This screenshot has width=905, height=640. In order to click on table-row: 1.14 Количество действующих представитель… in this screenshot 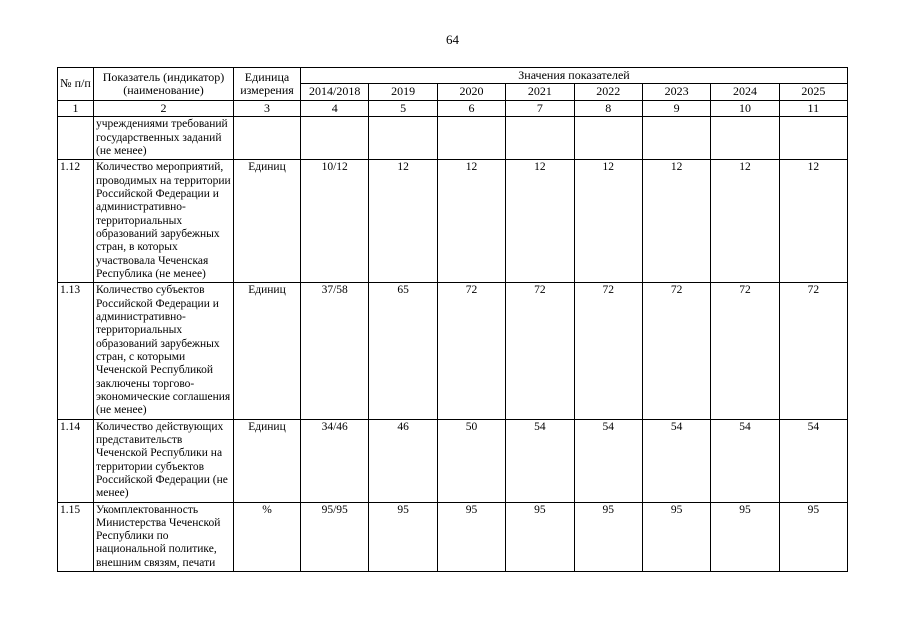, I will do `click(453, 460)`.